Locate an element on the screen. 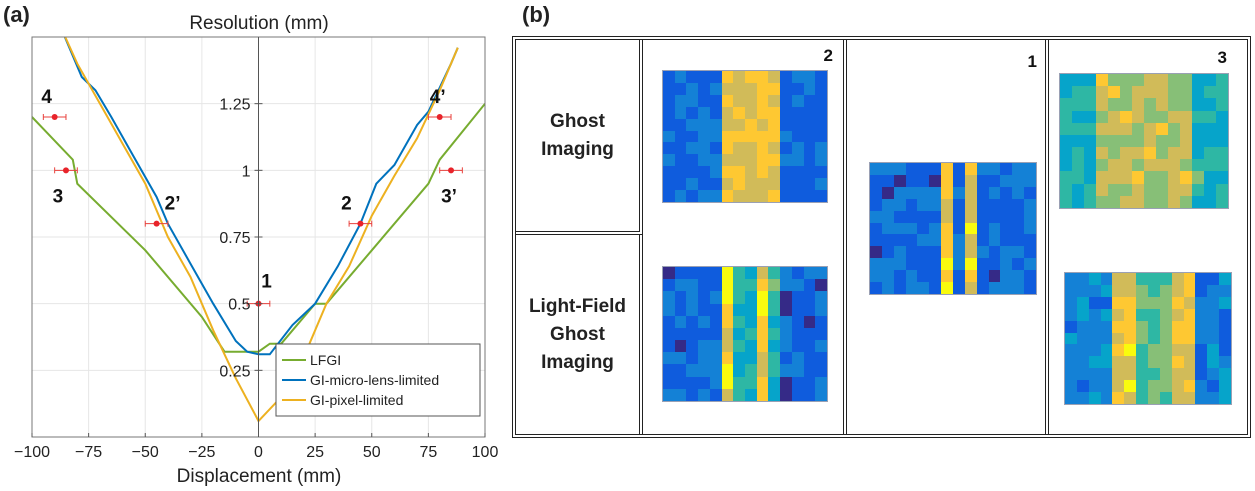  chart-title: Resolution (mm) is located at coordinates (258, 23).